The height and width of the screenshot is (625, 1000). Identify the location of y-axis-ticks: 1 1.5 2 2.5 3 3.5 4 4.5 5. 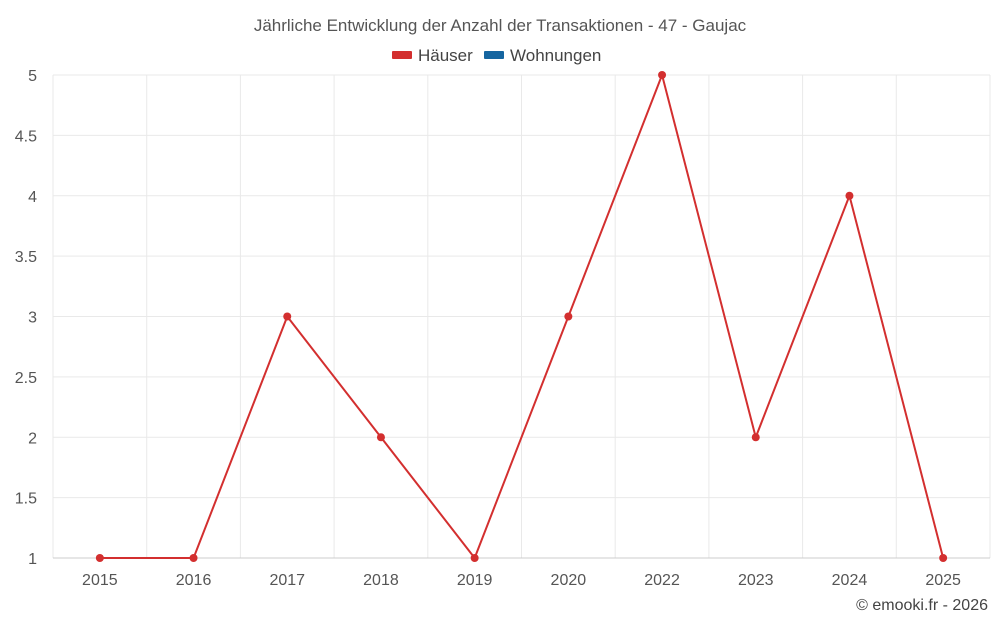
(26, 318).